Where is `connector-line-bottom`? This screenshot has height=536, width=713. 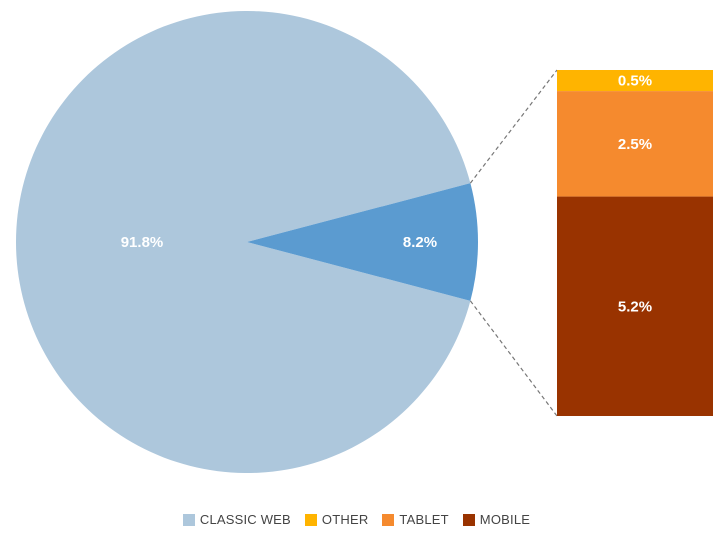
connector-line-bottom is located at coordinates (513, 358).